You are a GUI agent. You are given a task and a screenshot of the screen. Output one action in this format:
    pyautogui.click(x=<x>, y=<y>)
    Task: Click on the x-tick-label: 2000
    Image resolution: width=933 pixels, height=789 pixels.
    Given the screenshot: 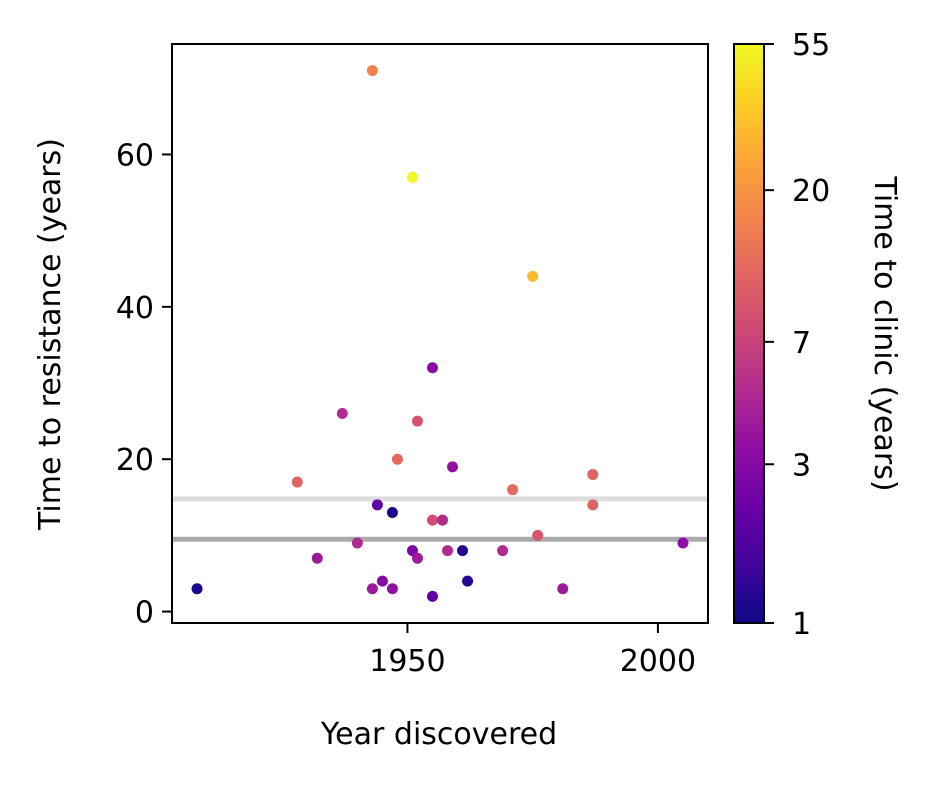 What is the action you would take?
    pyautogui.click(x=658, y=661)
    